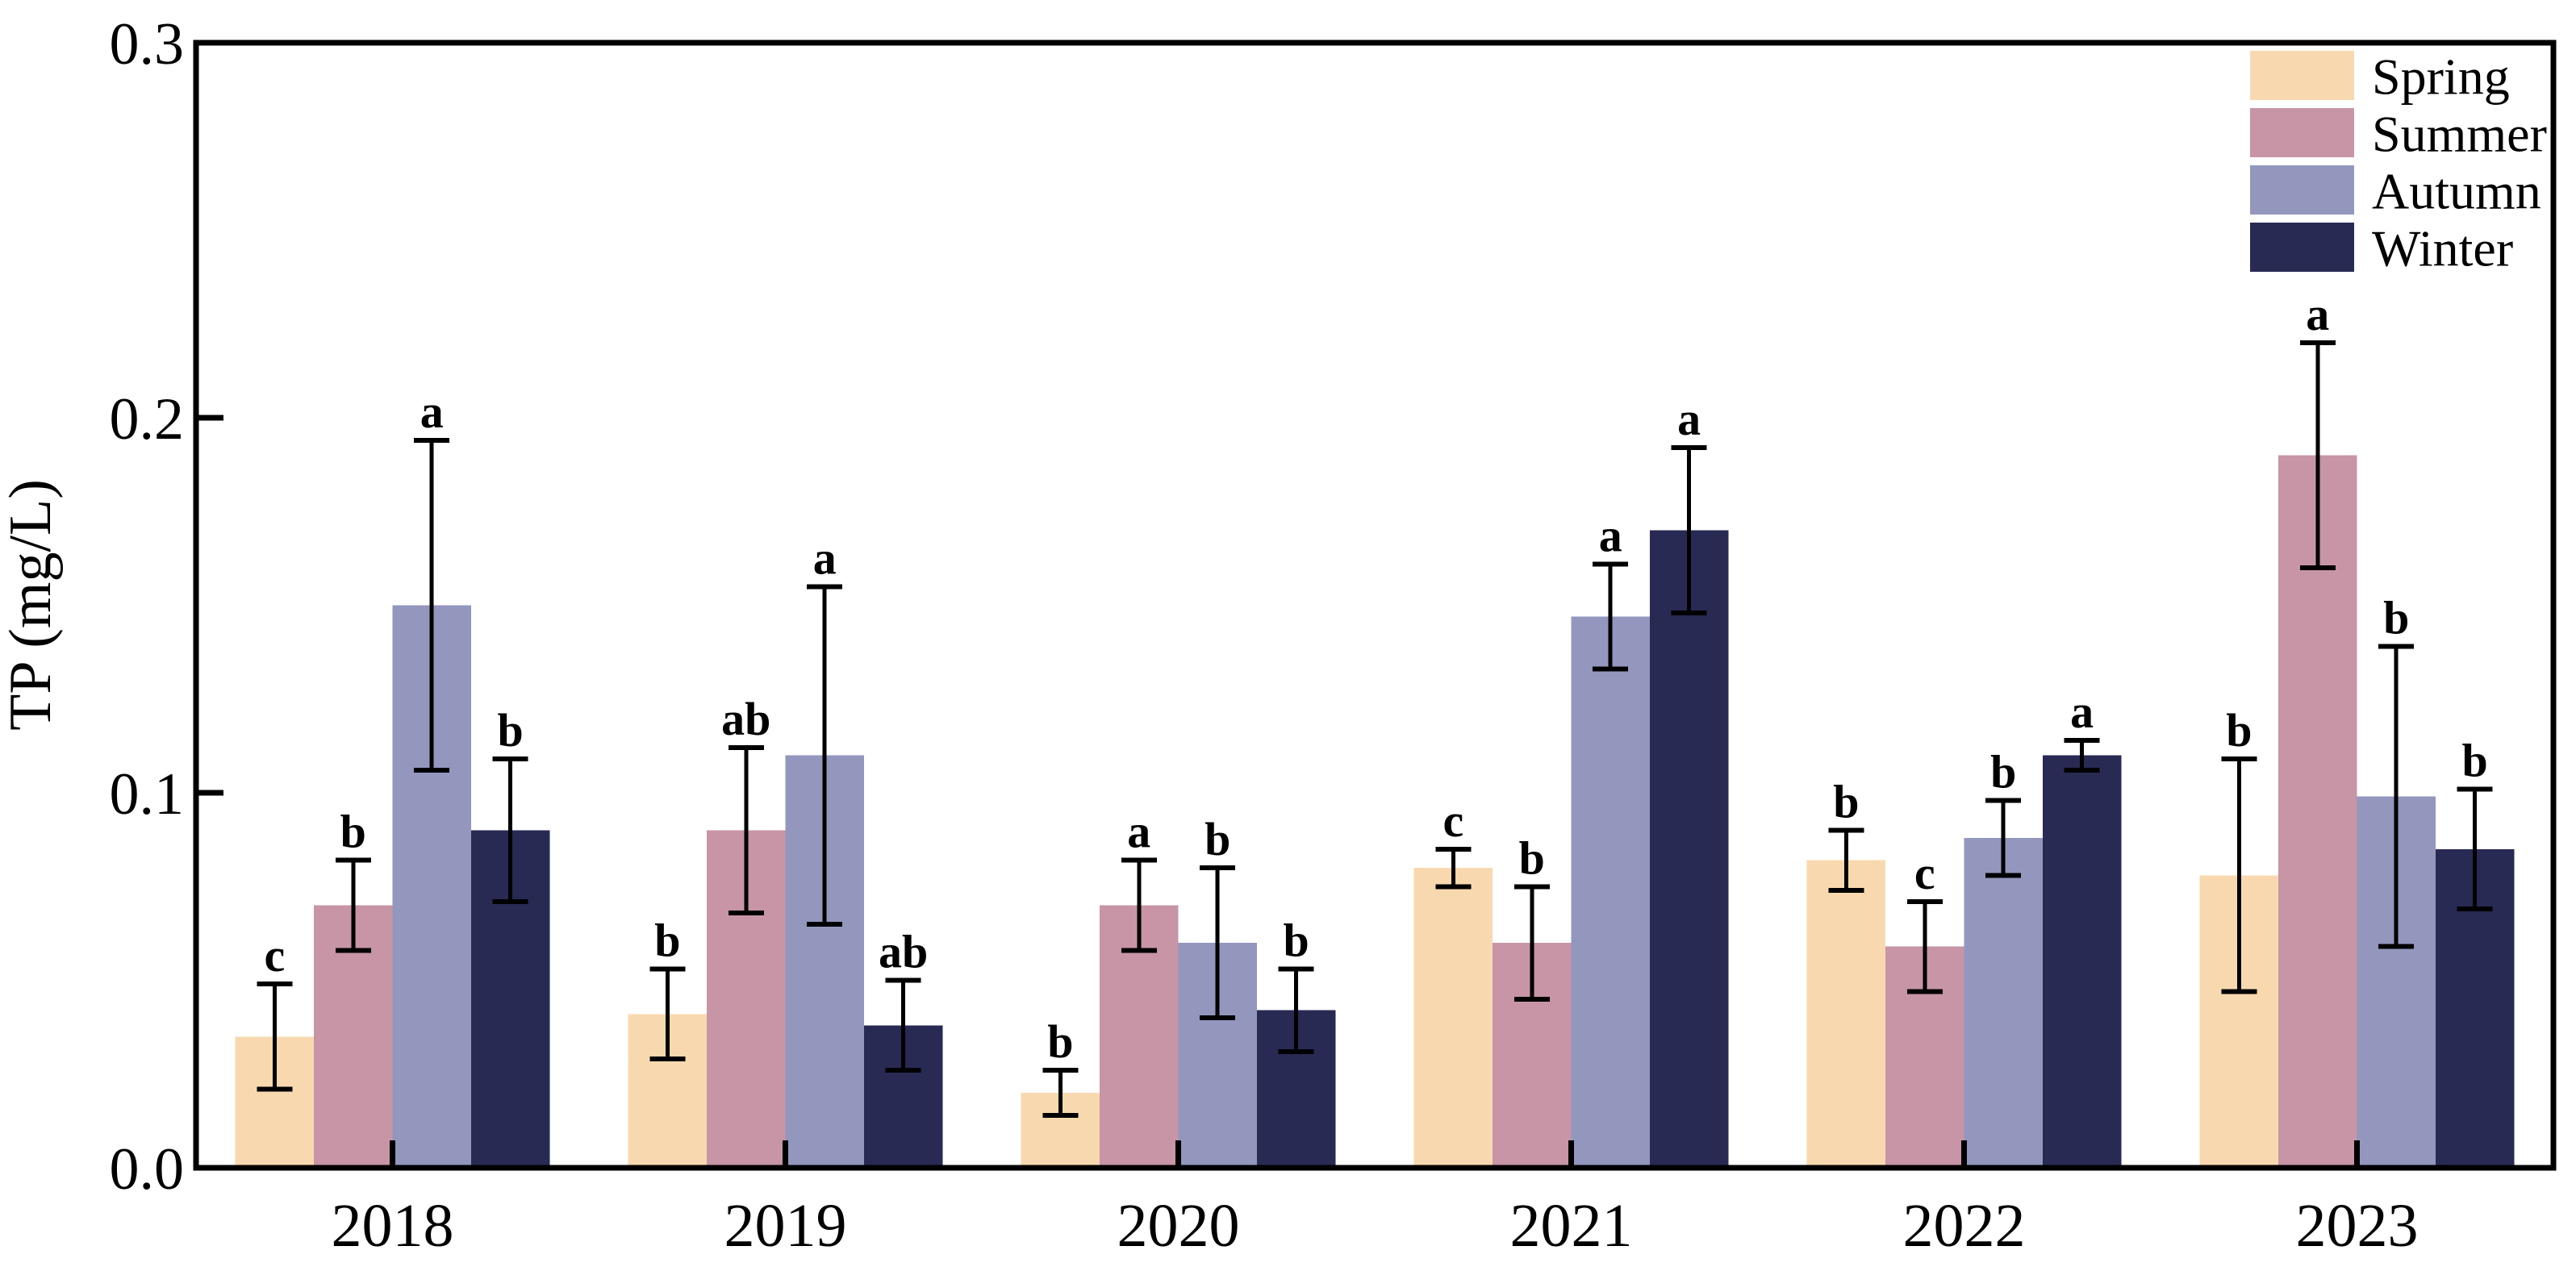 Image resolution: width=2576 pixels, height=1267 pixels. Describe the element at coordinates (667, 941) in the screenshot. I see `sig-letter-spring-2019: b` at that location.